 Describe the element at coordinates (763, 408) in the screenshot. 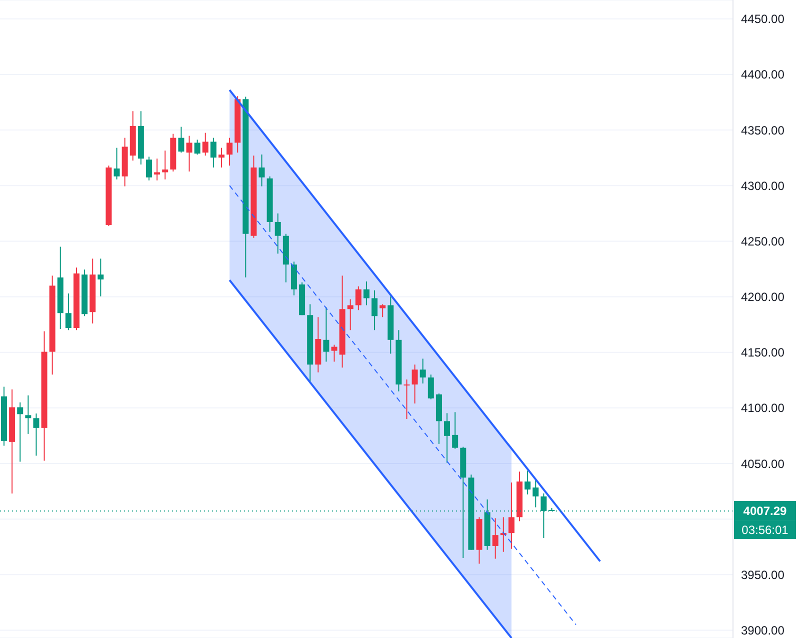

I see `y-tick-label: 4100.00` at that location.